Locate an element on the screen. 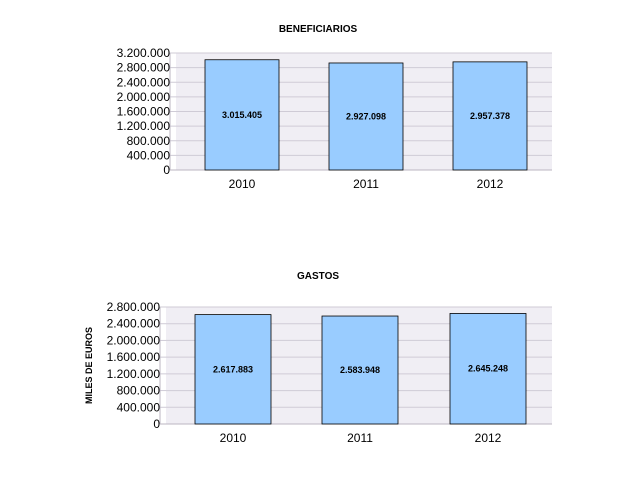  chart-title: BENEFICIARIOS is located at coordinates (318, 29).